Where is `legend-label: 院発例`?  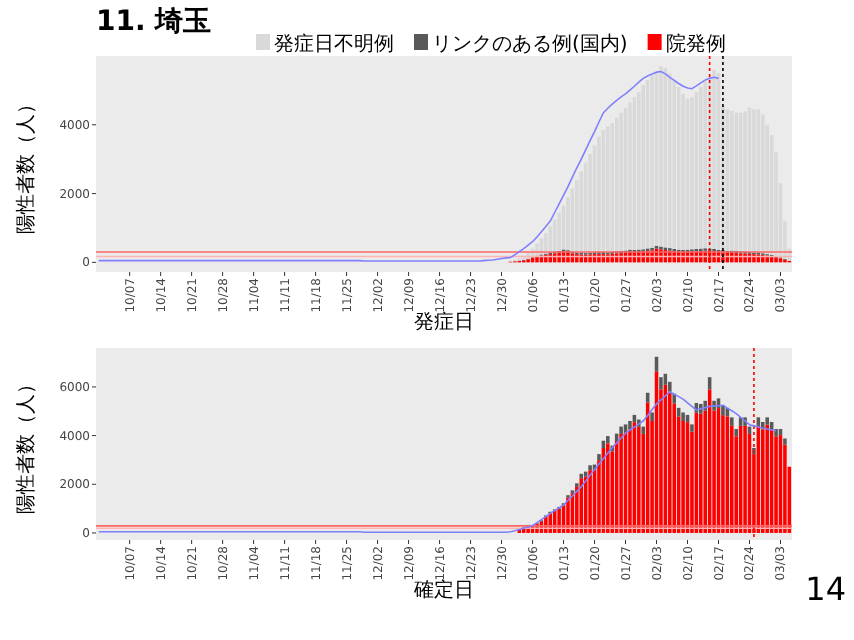
legend-label: 院発例 is located at coordinates (695, 44).